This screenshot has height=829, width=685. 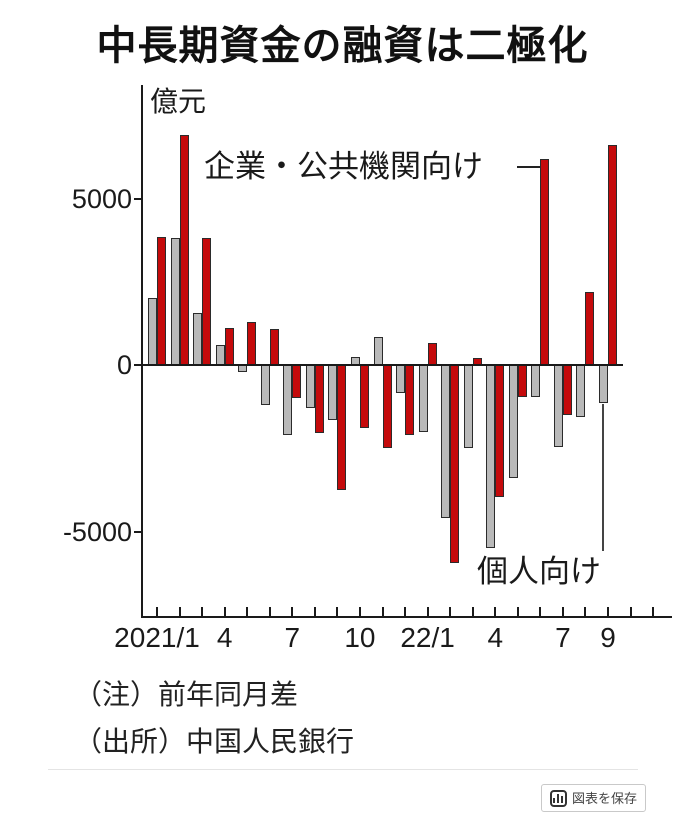 What do you see at coordinates (252, 343) in the screenshot?
I see `bar-corporate-2021/5` at bounding box center [252, 343].